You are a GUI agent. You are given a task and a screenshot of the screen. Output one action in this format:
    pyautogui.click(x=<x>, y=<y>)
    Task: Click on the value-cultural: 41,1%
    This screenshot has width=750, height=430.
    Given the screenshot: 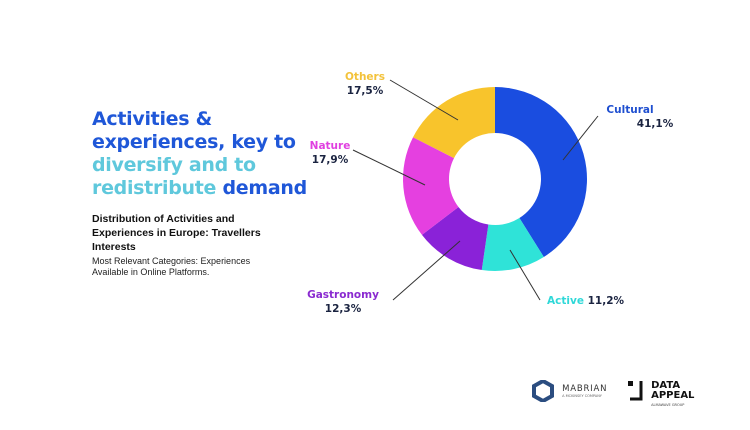 What is the action you would take?
    pyautogui.click(x=655, y=124)
    